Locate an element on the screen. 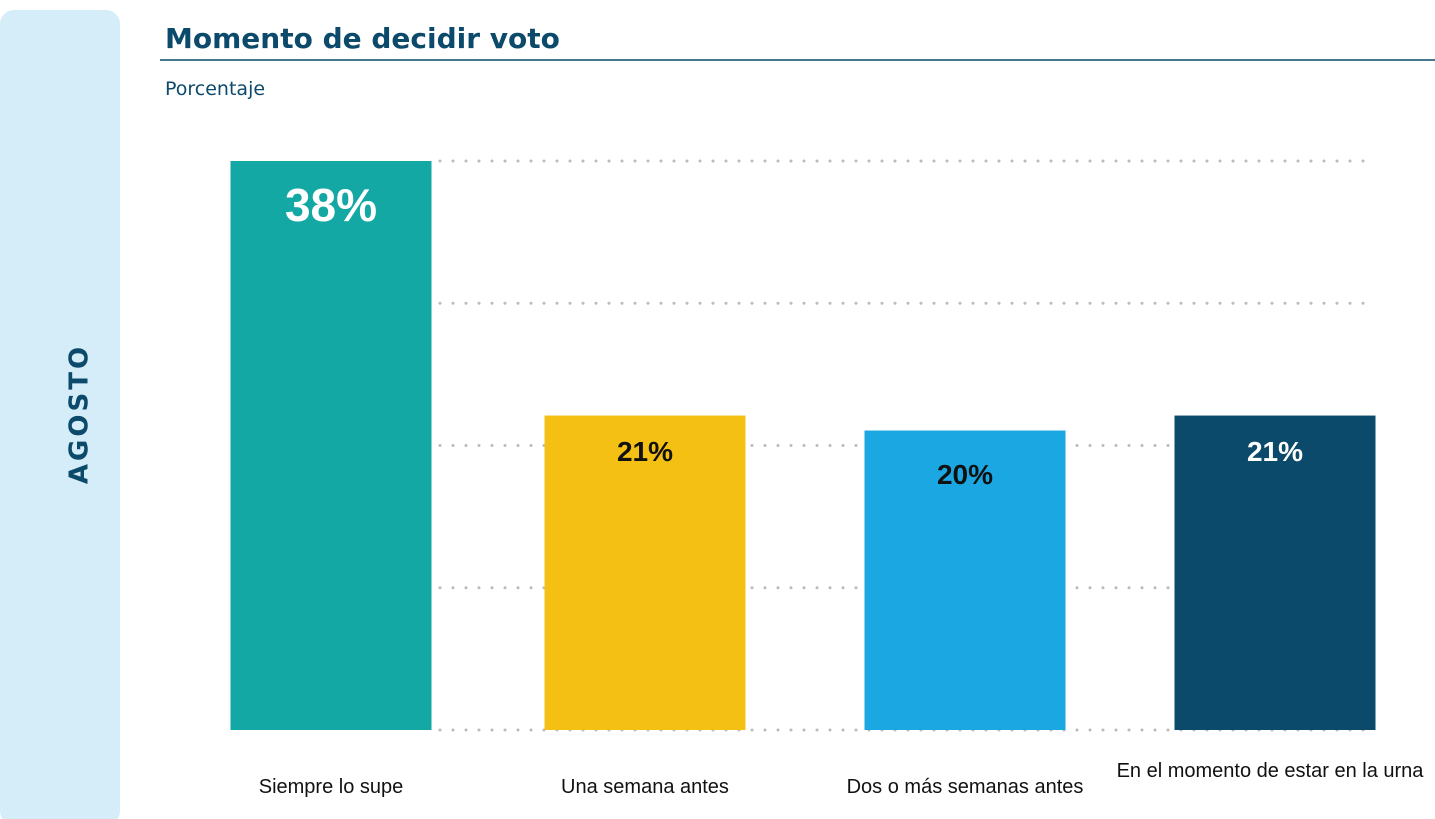 Image resolution: width=1435 pixels, height=819 pixels. chart-title: Momento de decidir voto is located at coordinates (362, 38).